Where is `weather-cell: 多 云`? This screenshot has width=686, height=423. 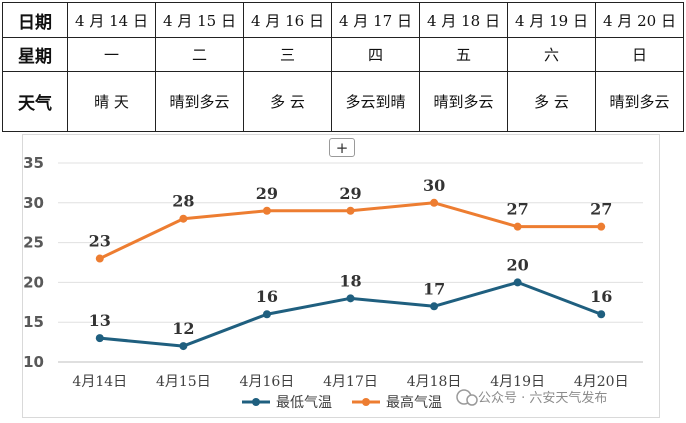 weather-cell: 多 云 is located at coordinates (287, 101).